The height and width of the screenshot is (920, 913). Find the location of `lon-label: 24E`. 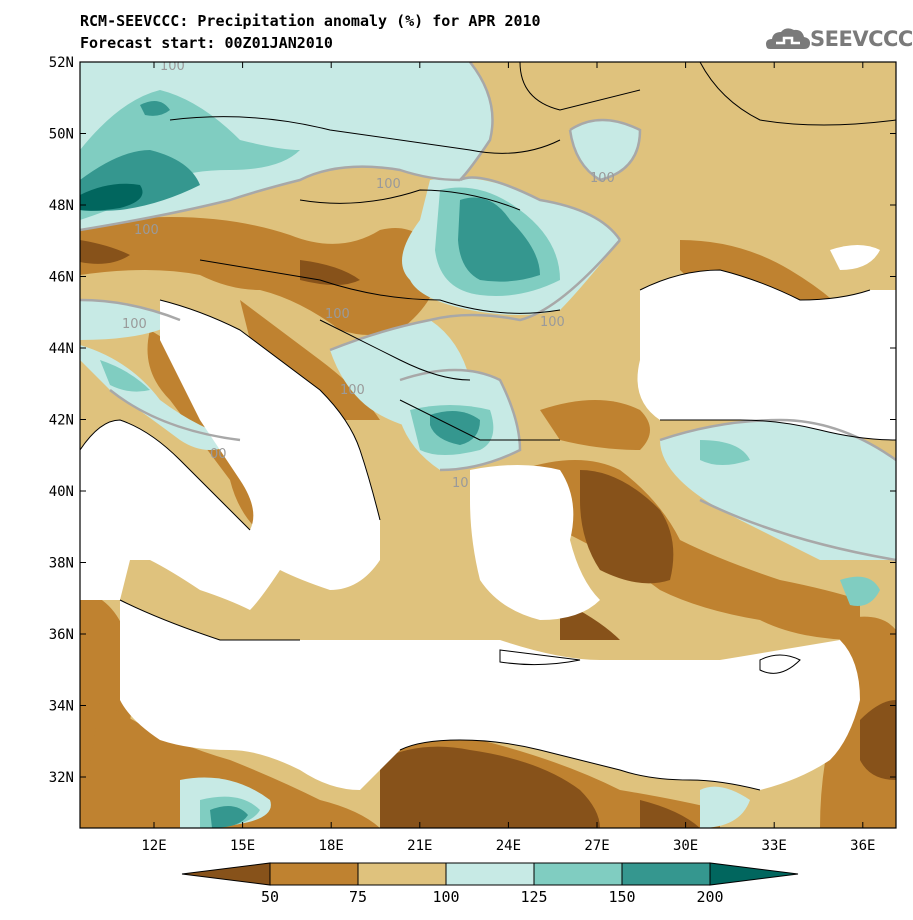

lon-label: 24E is located at coordinates (508, 846).